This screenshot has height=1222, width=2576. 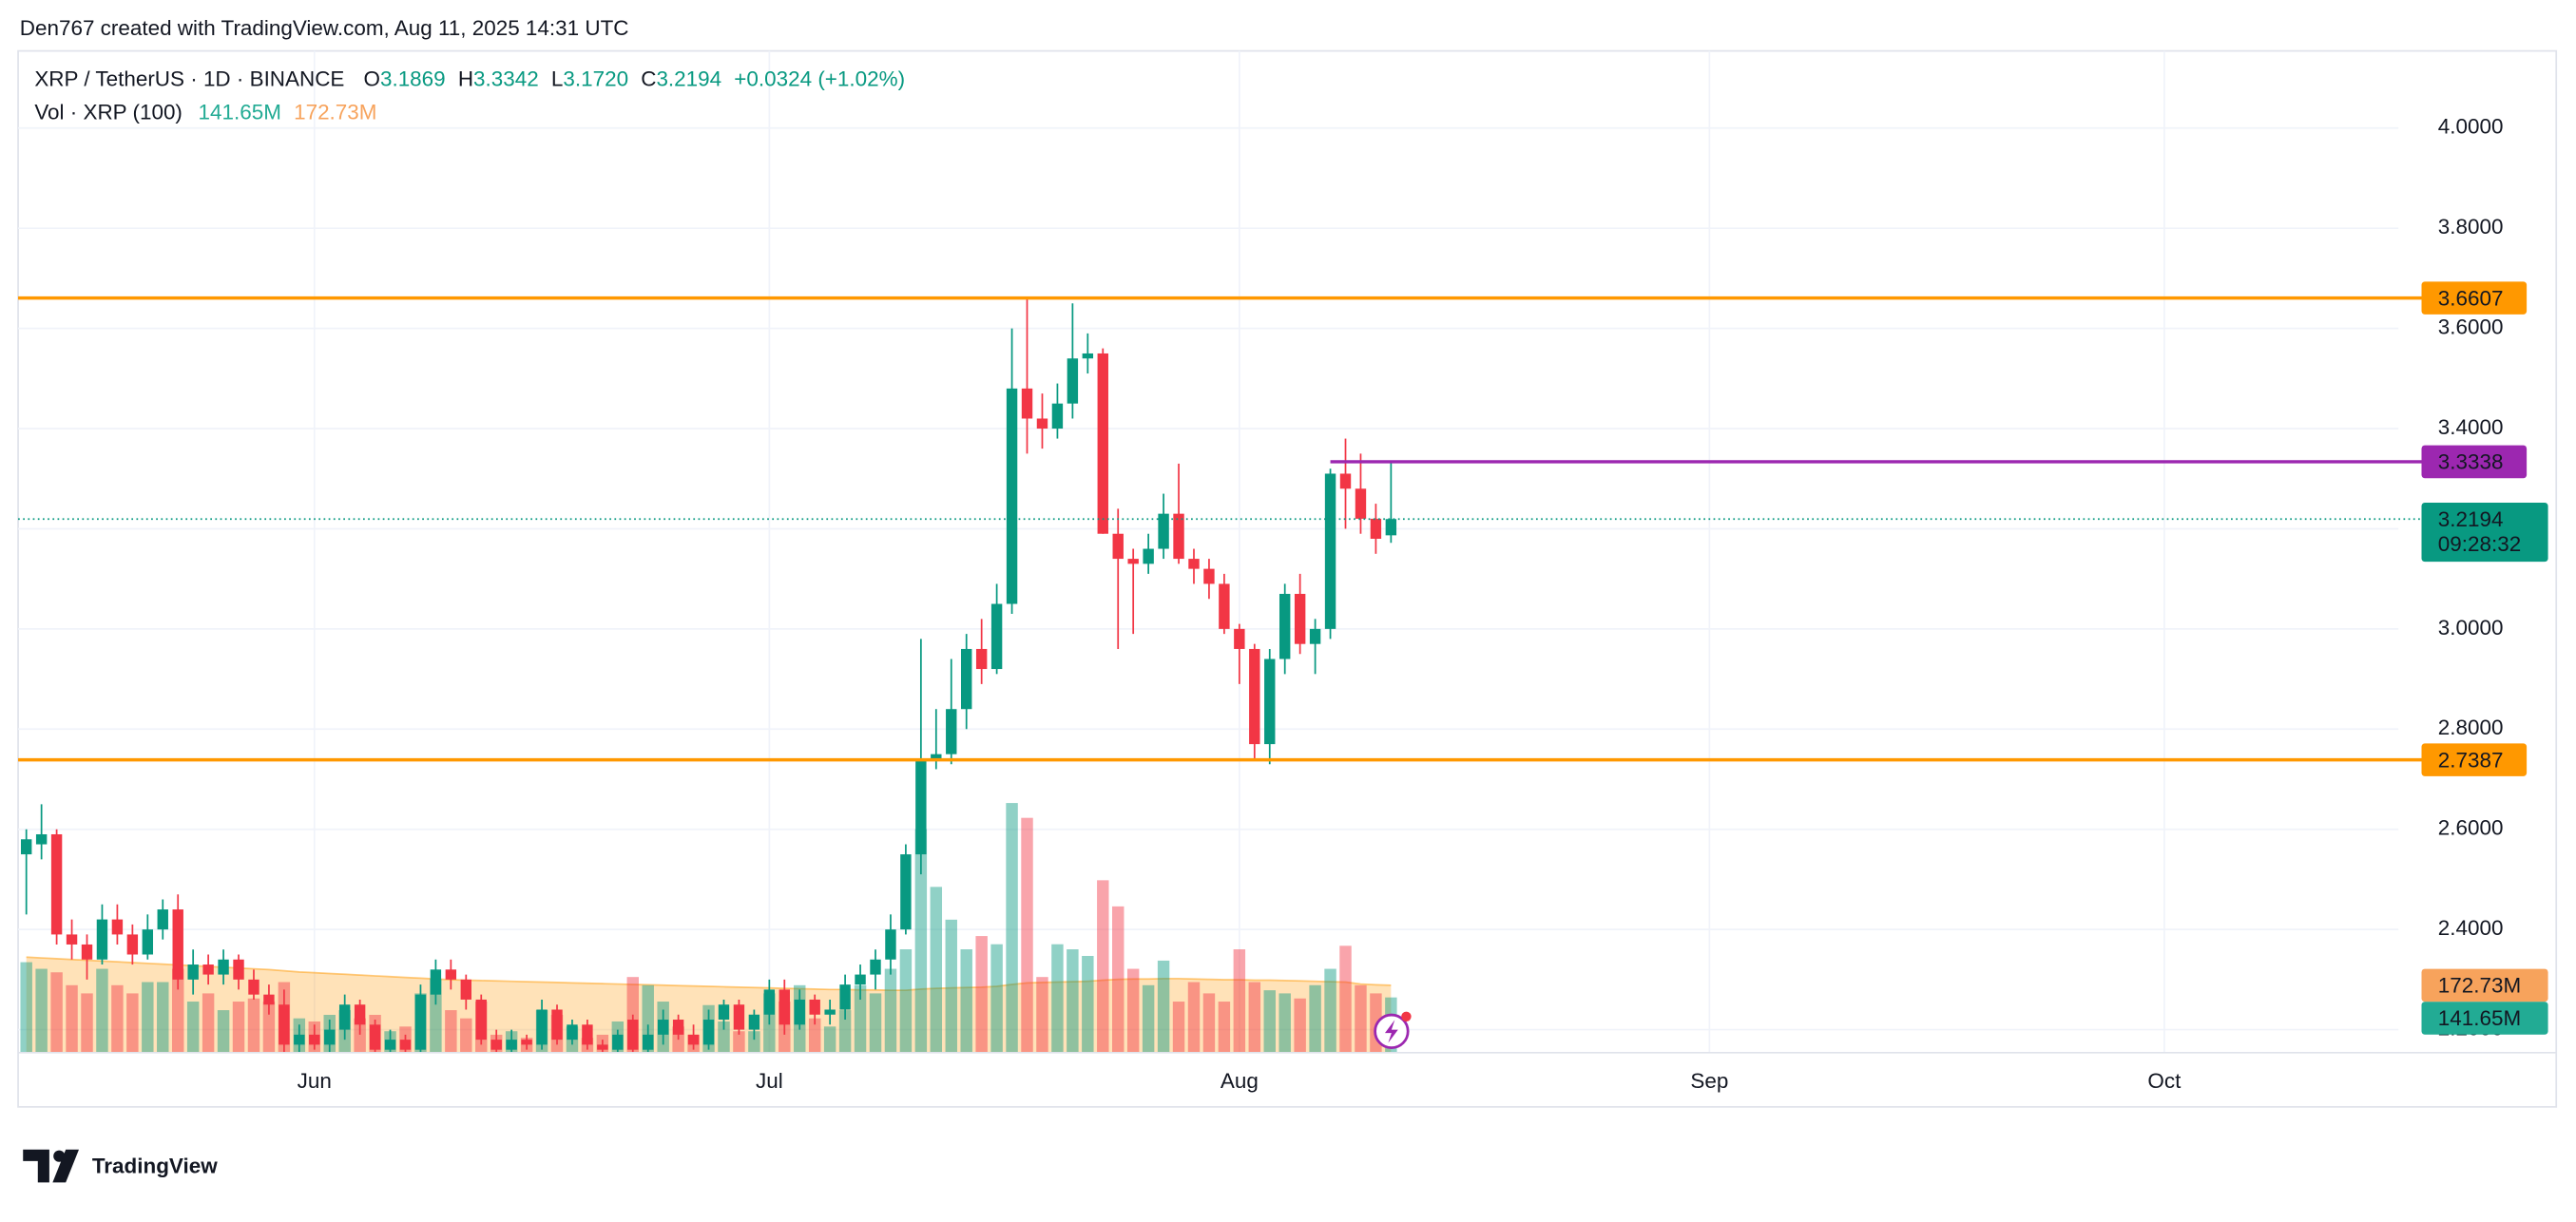 What do you see at coordinates (820, 79) in the screenshot?
I see `change: +0.0324 (+1.02%)` at bounding box center [820, 79].